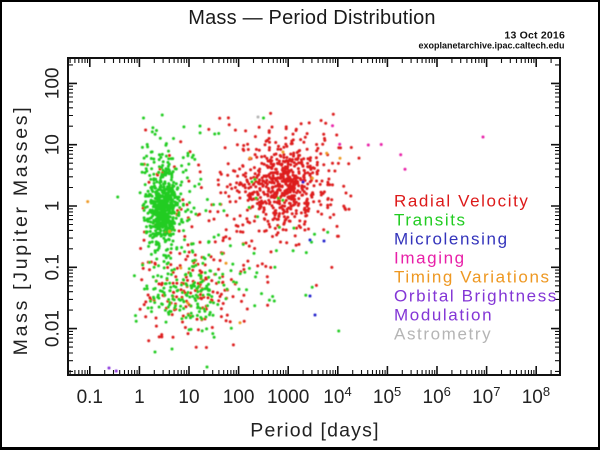 This screenshot has height=450, width=600. What do you see at coordinates (288, 397) in the screenshot?
I see `svg-text: 1000` at bounding box center [288, 397].